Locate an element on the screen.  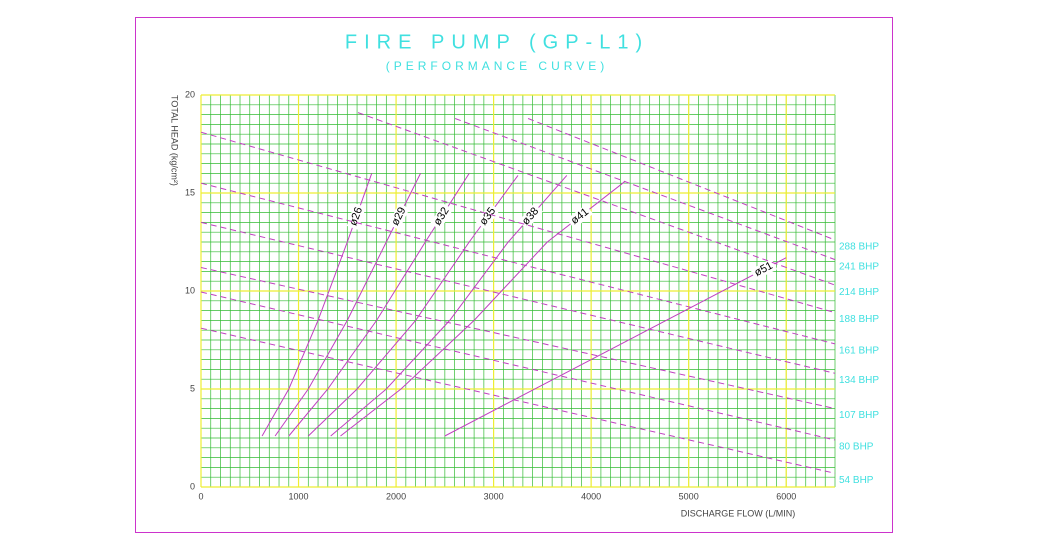
series-label: 134 BHP is located at coordinates (859, 380).